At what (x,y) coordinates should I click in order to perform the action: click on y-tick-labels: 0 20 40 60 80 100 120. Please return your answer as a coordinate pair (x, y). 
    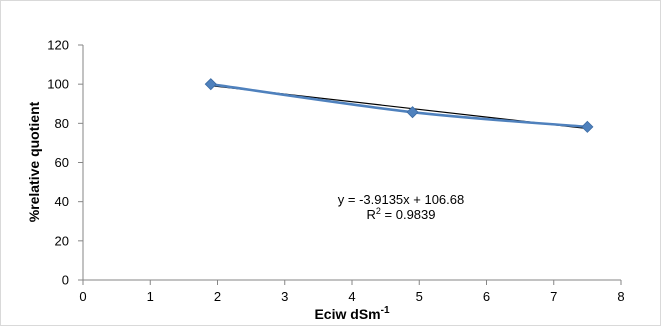
    Looking at the image, I should click on (58, 163).